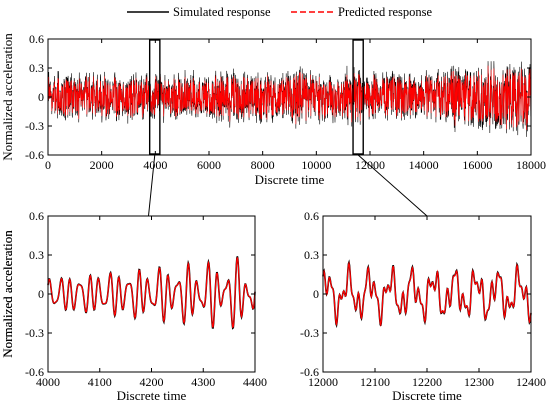 Image resolution: width=550 pixels, height=408 pixels. I want to click on x-tick-label: 12300, so click(479, 382).